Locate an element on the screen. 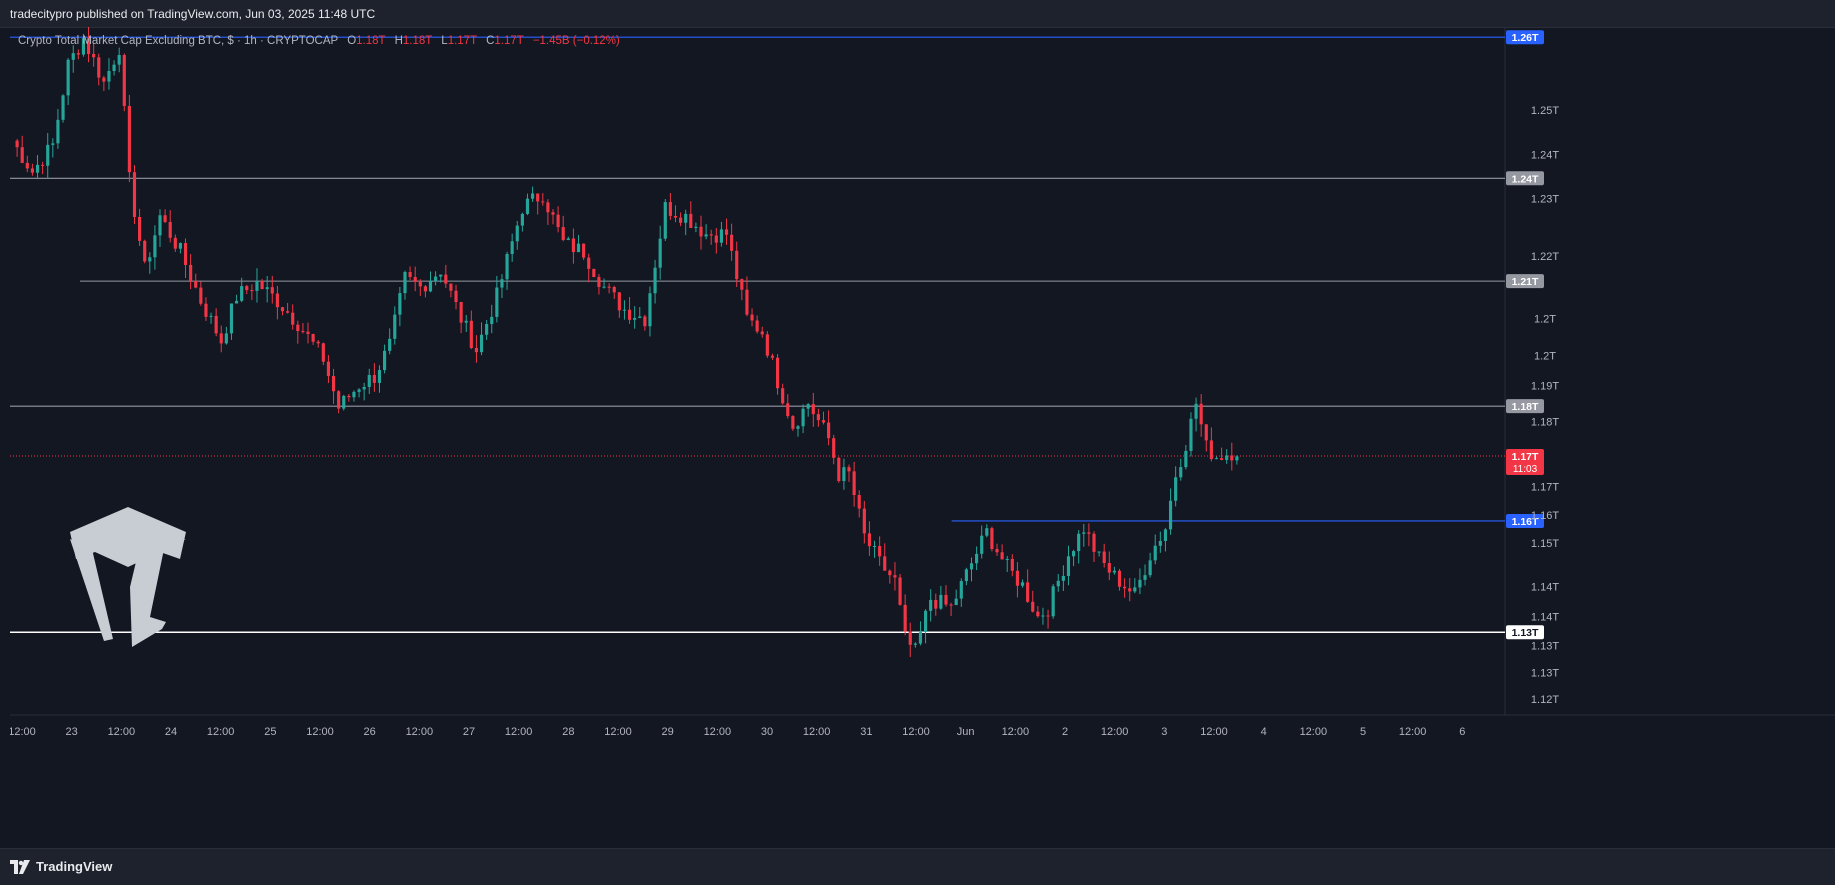 This screenshot has width=1835, height=885. price-tick-label: 1.14T is located at coordinates (1545, 618).